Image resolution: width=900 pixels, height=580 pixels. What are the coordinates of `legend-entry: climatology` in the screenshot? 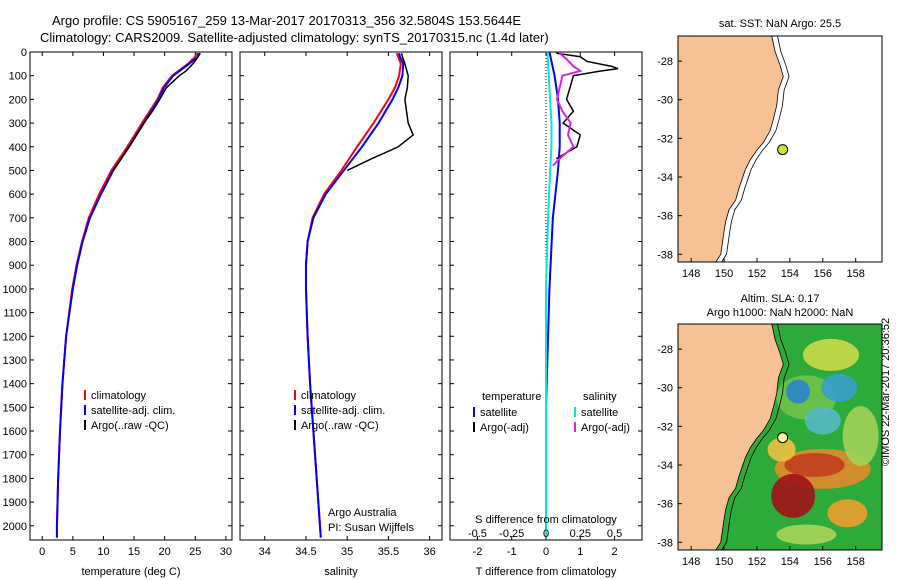 It's located at (119, 396).